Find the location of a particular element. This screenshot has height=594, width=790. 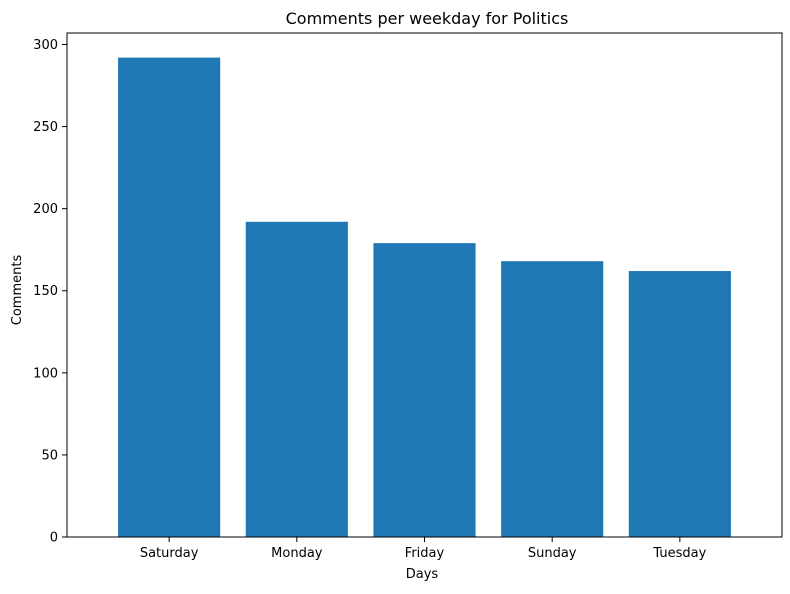

y-tick-label: 50 is located at coordinates (49, 455).